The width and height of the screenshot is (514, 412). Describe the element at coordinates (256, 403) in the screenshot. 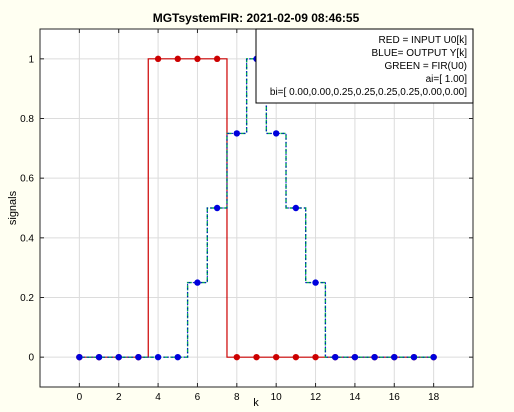

I see `x-axis-label: k` at that location.